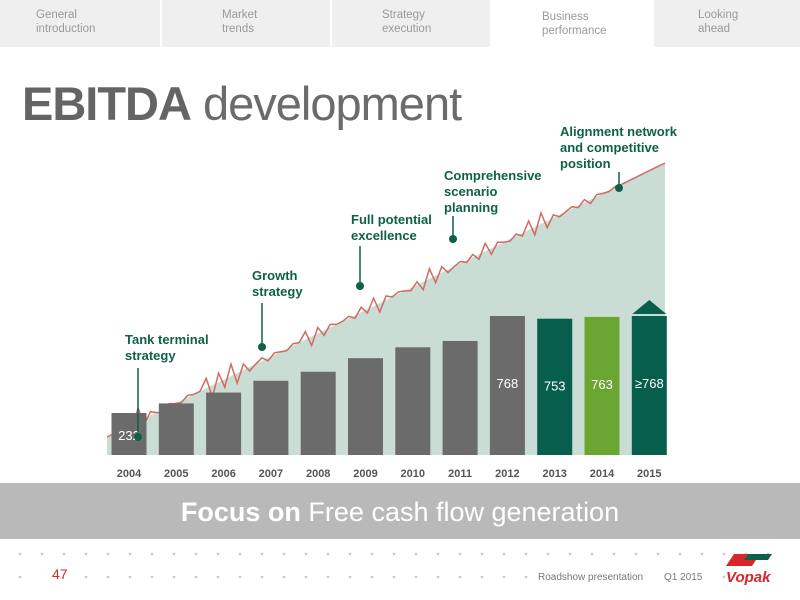 The width and height of the screenshot is (800, 600). Describe the element at coordinates (107, 103) in the screenshot. I see `page-title-bold: EBITDA` at that location.